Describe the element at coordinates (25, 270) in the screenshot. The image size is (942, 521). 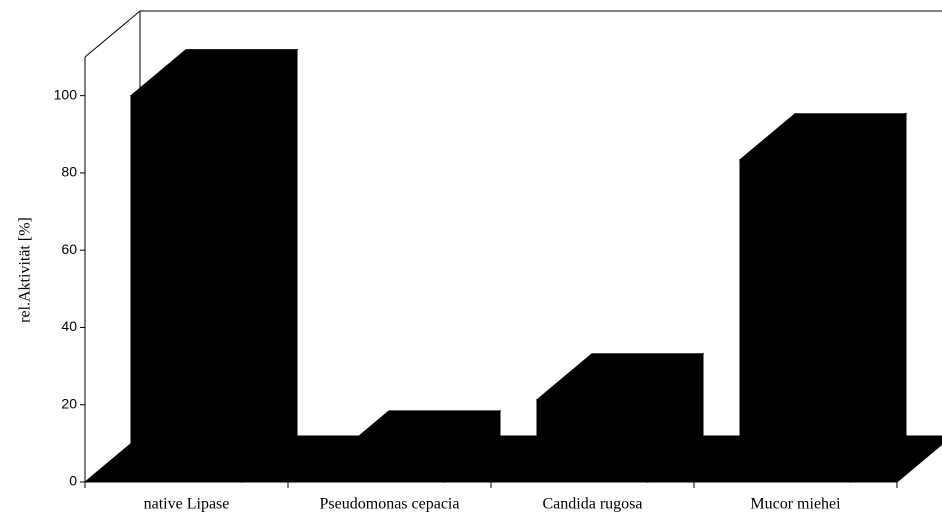
I see `y-axis-label: rel.Aktivität [%]` at that location.